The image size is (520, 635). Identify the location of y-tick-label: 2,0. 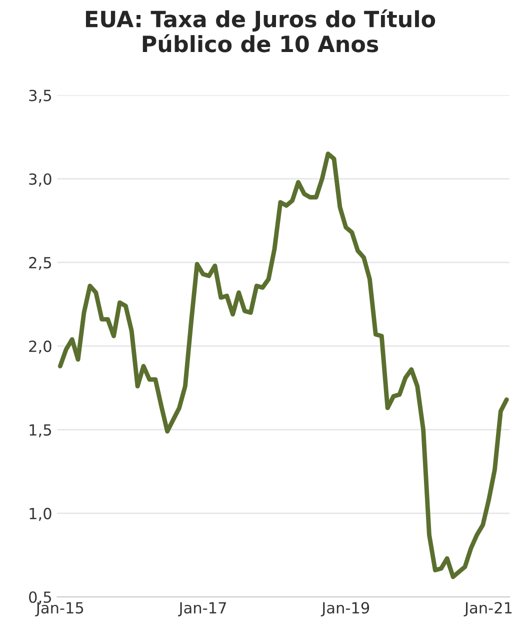
(40, 347).